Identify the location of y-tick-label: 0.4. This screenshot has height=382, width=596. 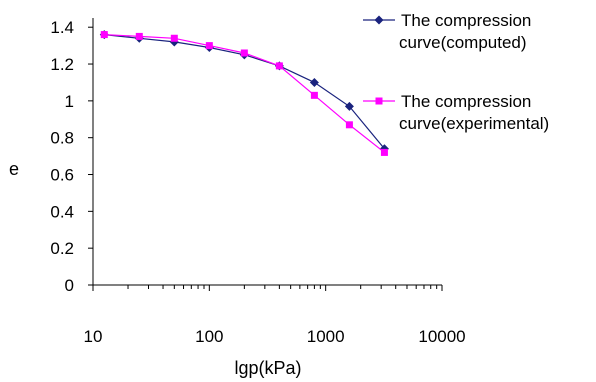
(62, 211).